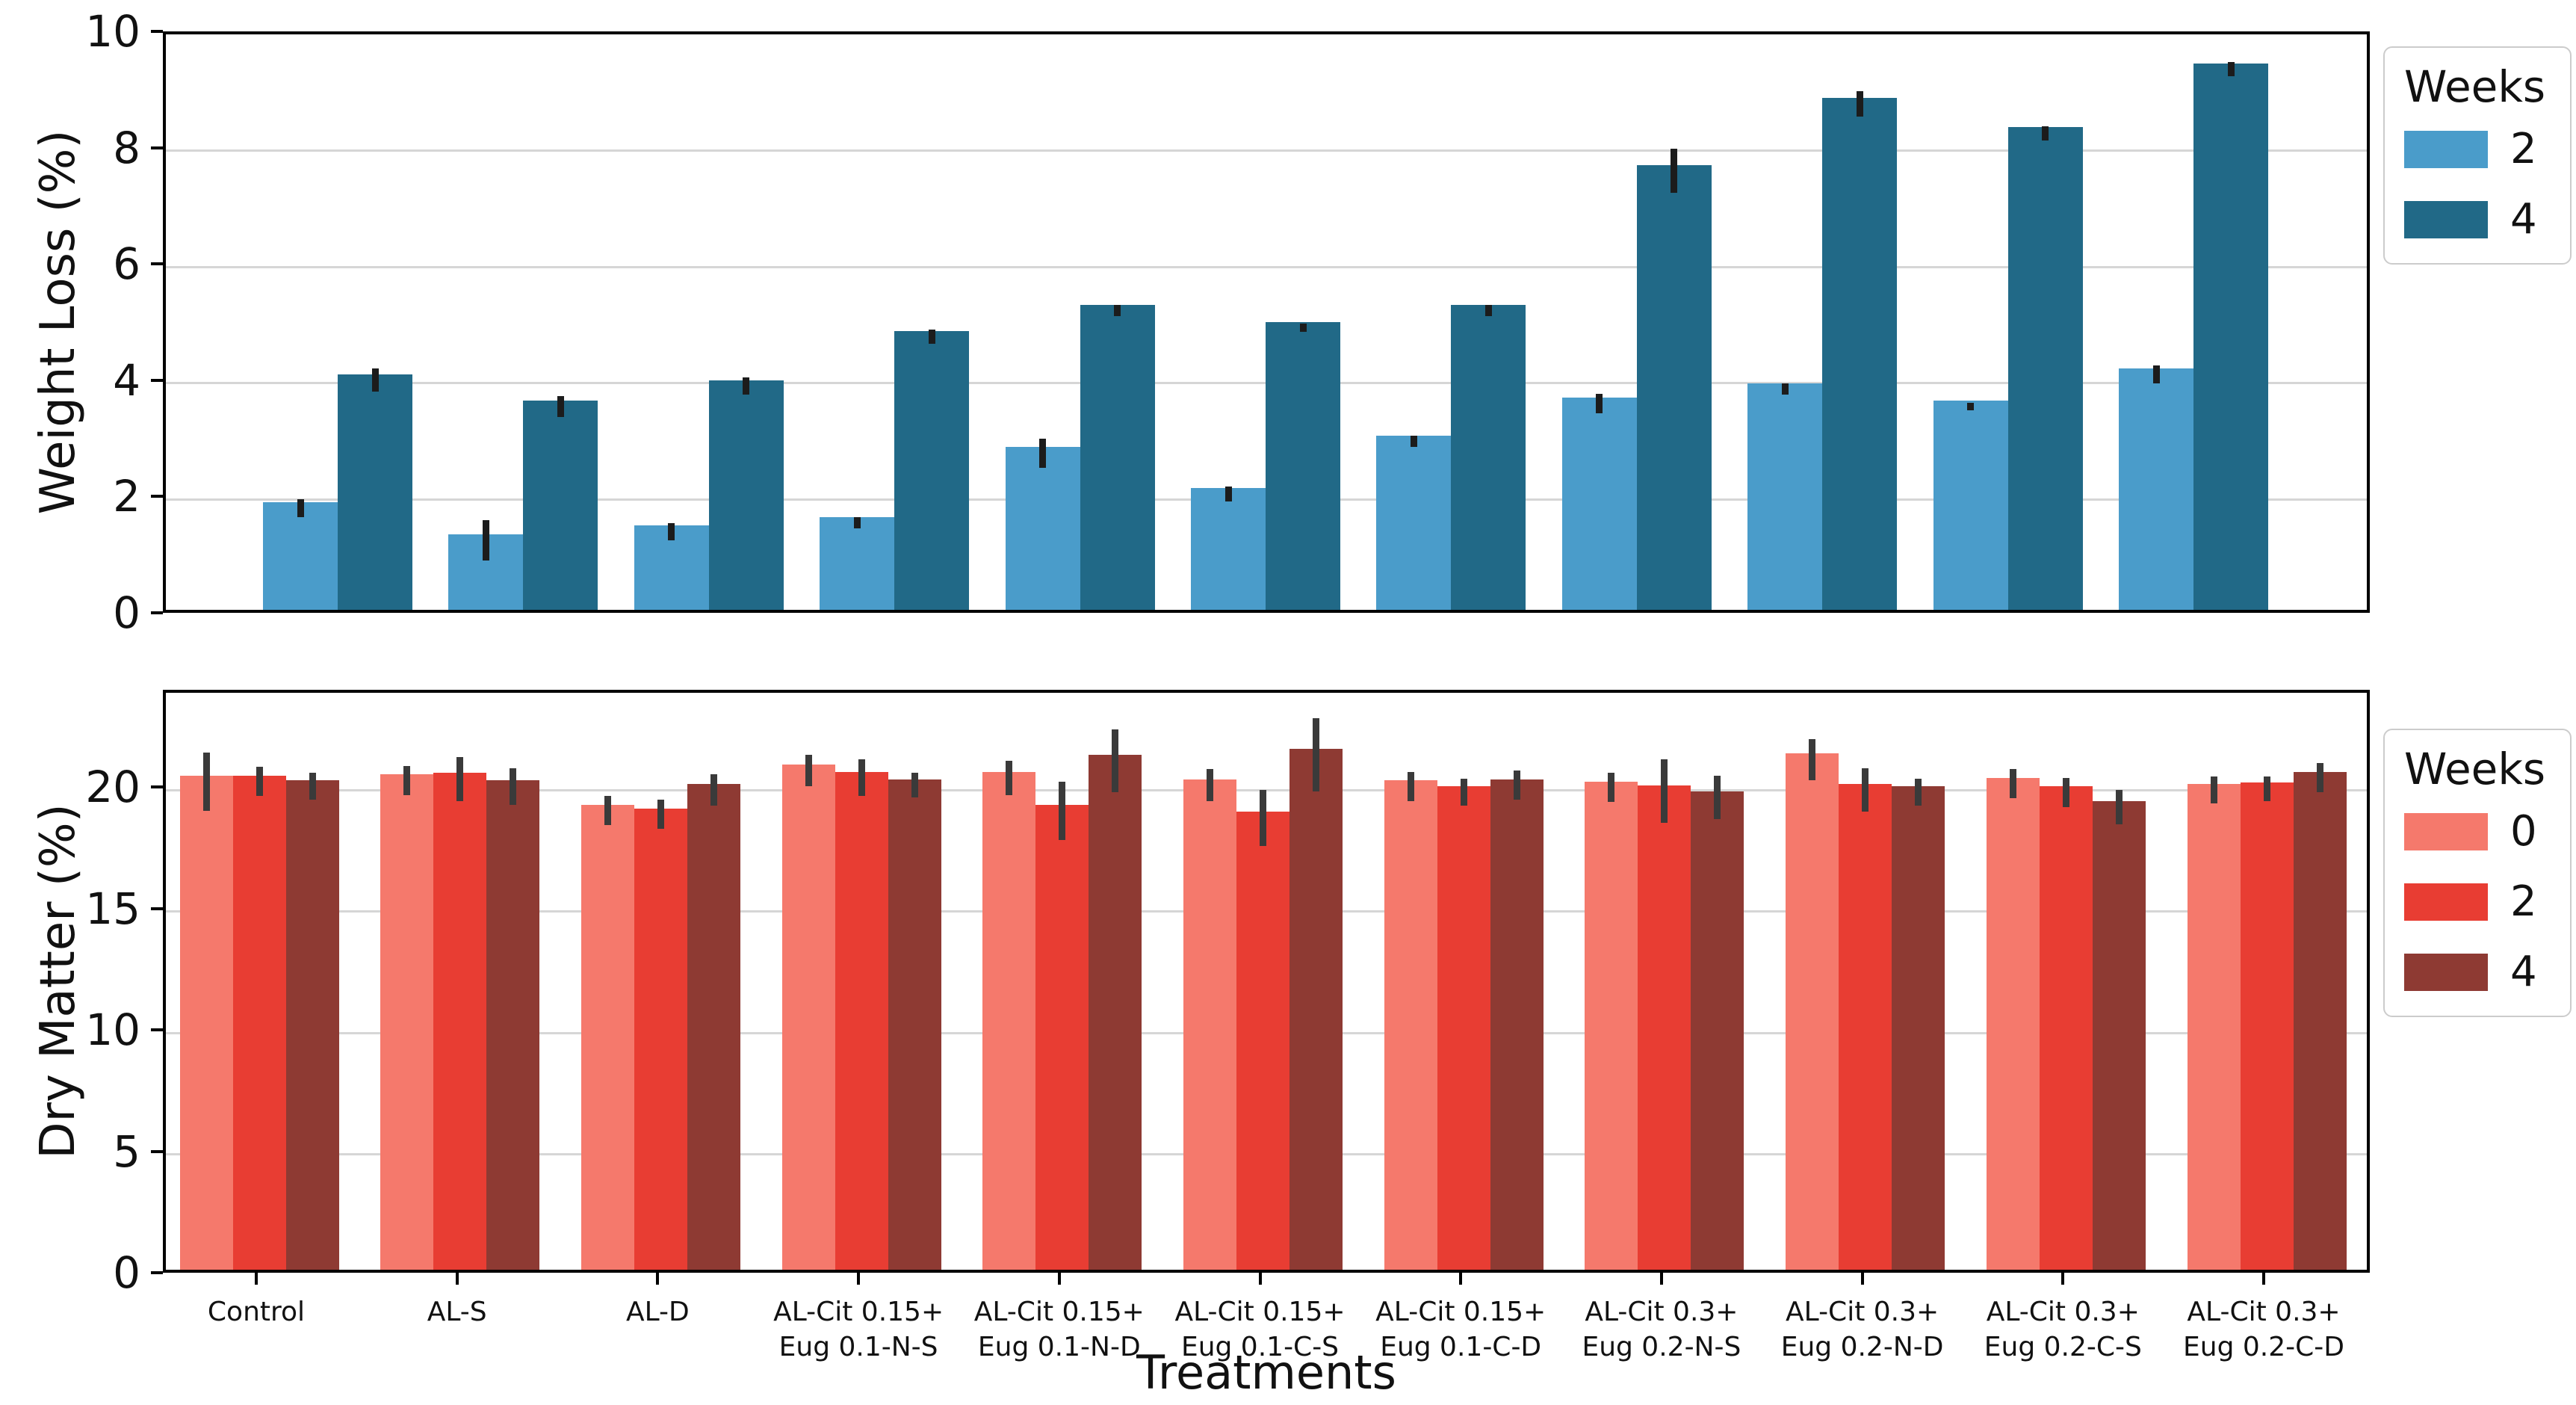 The image size is (2576, 1405). Describe the element at coordinates (658, 1312) in the screenshot. I see `treatment-label: AL-D` at that location.